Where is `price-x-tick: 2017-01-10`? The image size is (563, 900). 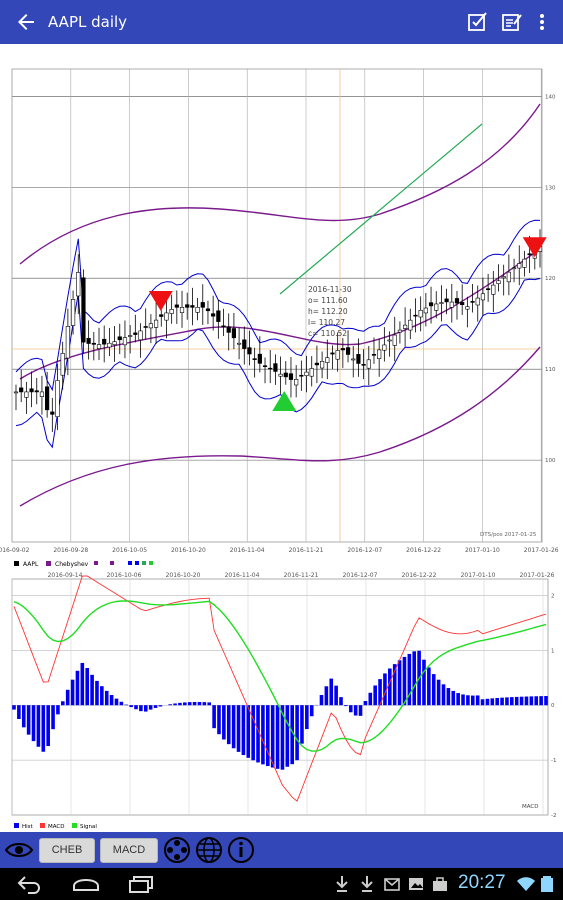 price-x-tick: 2017-01-10 is located at coordinates (482, 550).